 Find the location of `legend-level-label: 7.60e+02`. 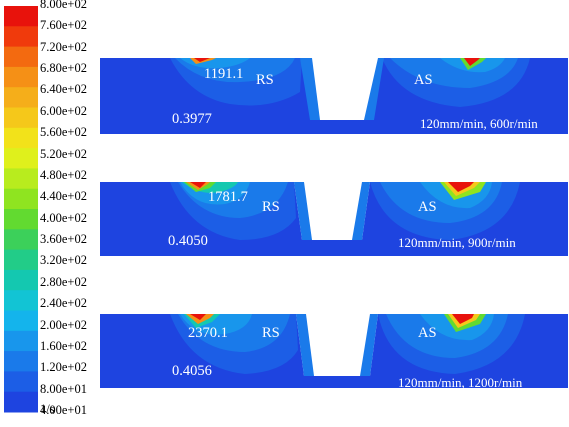

legend-level-label: 7.60e+02 is located at coordinates (63, 25).